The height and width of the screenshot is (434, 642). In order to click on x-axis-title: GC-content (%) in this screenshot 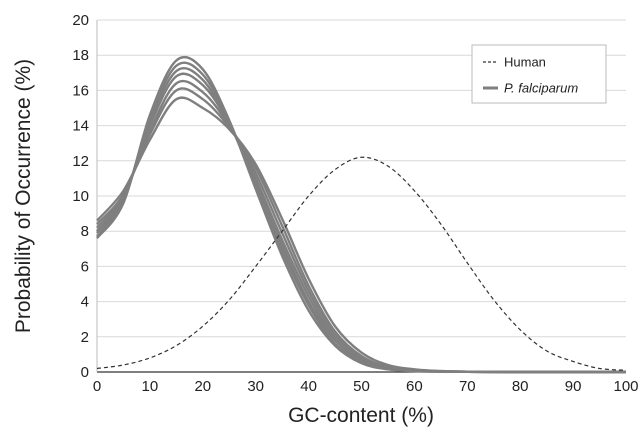, I will do `click(361, 415)`.